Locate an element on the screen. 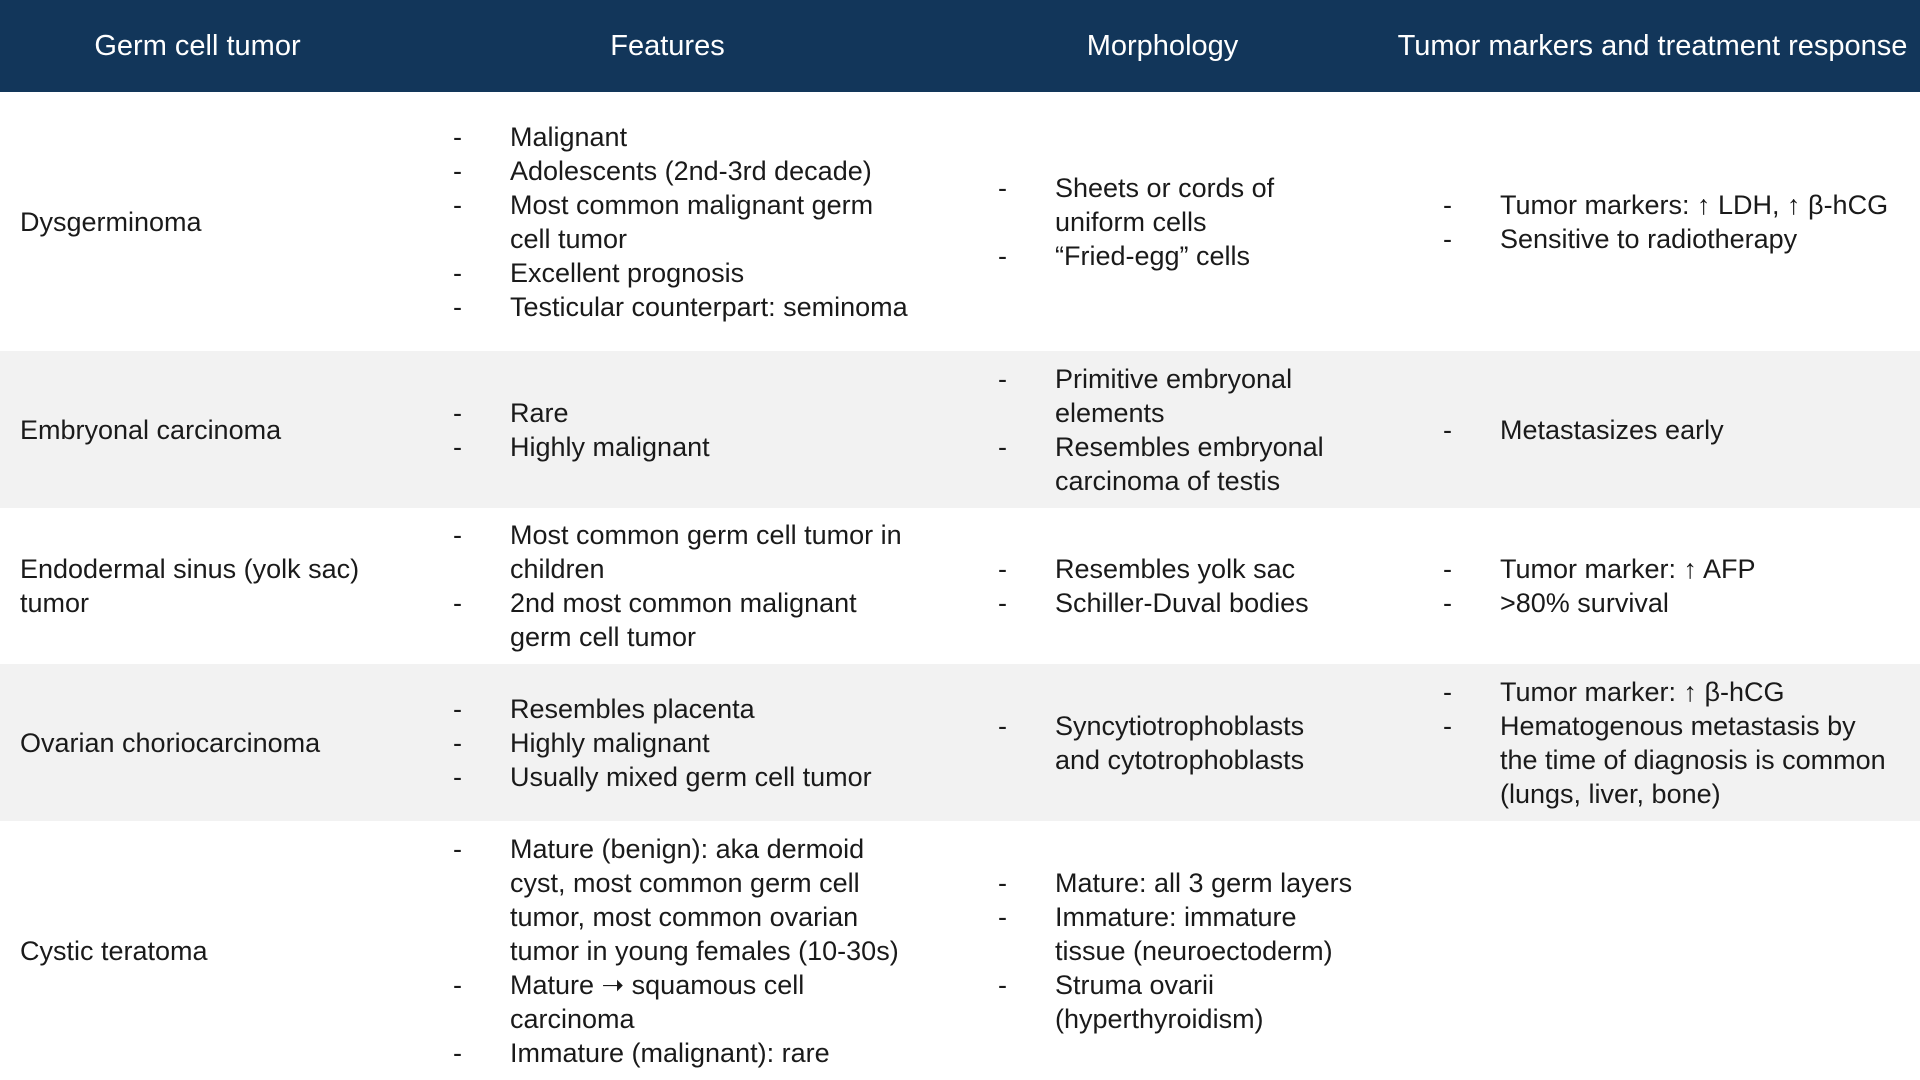 The height and width of the screenshot is (1080, 1920). header-tumor-markers: Tumor markers and treatment response is located at coordinates (1652, 46).